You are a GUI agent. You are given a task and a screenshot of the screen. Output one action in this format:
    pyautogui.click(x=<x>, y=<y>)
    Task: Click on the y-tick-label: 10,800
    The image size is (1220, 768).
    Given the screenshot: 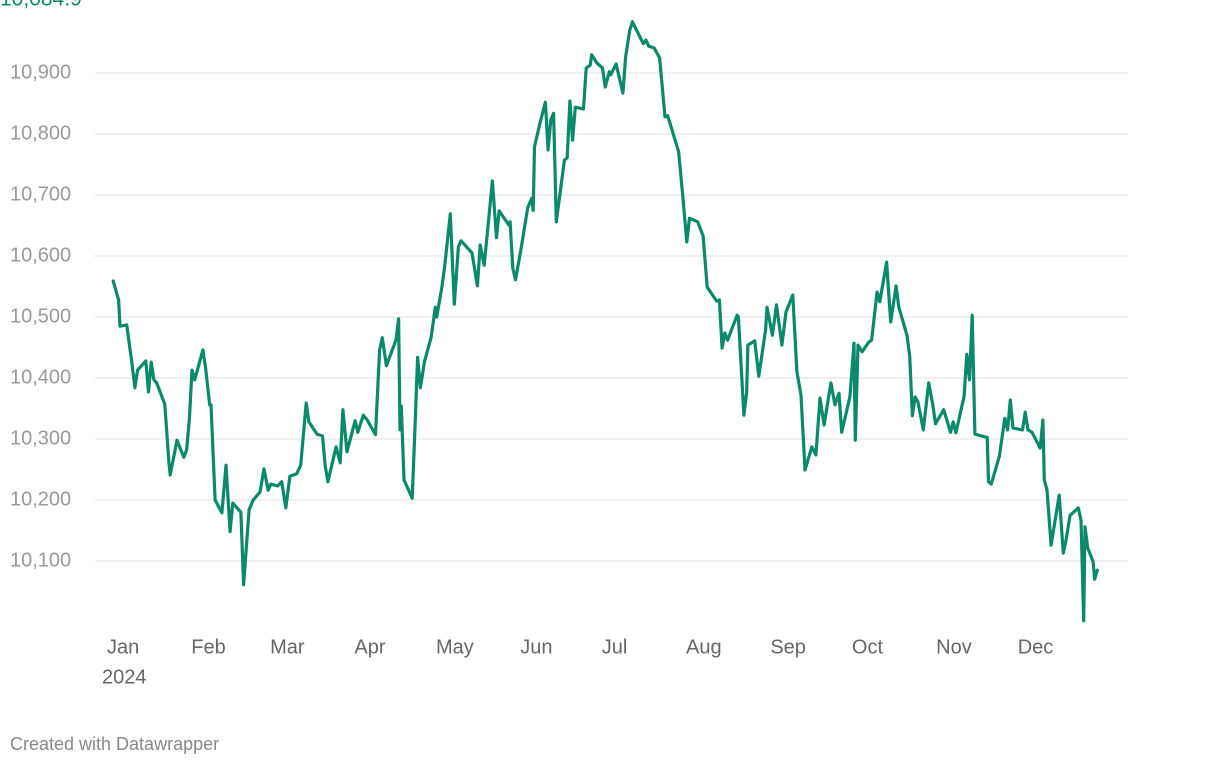 What is the action you would take?
    pyautogui.click(x=40, y=133)
    